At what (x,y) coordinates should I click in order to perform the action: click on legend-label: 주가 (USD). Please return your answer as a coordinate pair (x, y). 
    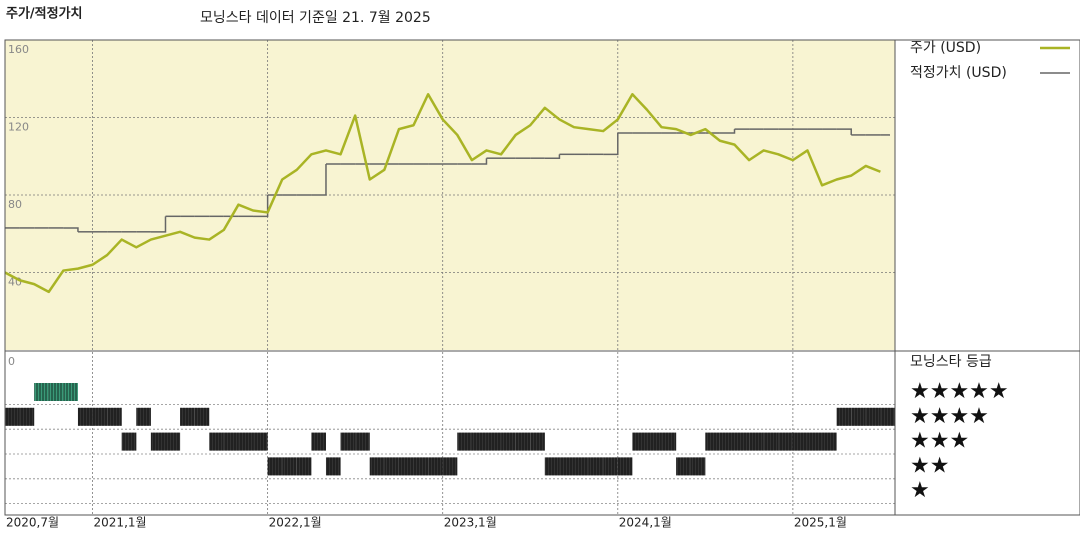
    Looking at the image, I should click on (945, 48).